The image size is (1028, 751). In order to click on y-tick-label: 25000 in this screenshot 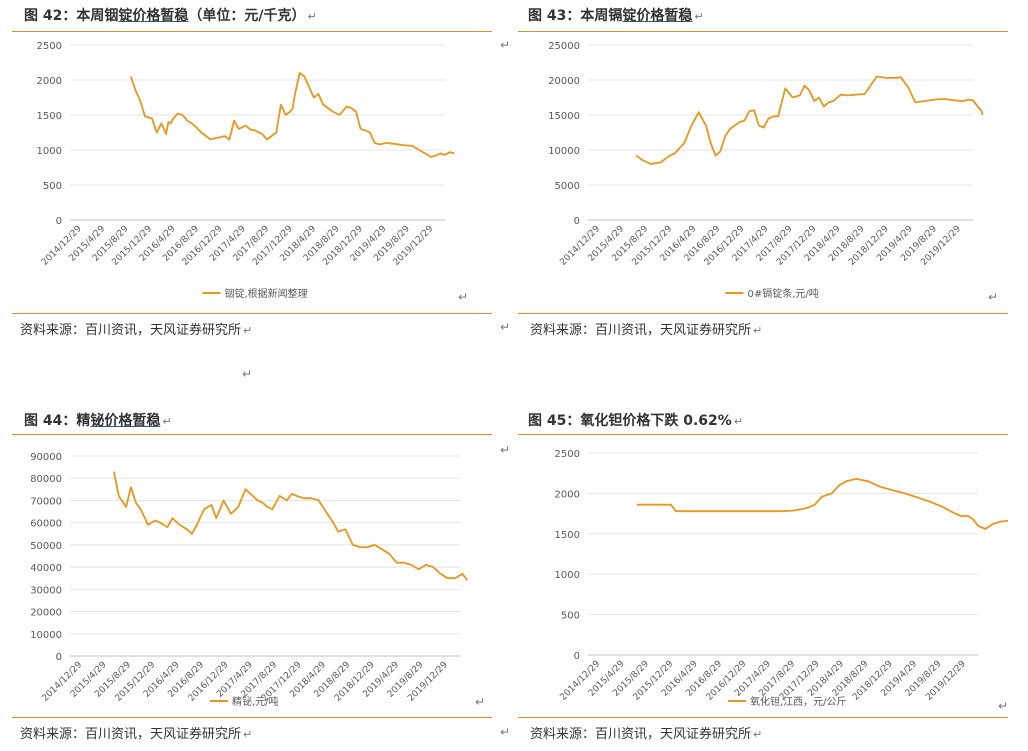, I will do `click(564, 46)`.